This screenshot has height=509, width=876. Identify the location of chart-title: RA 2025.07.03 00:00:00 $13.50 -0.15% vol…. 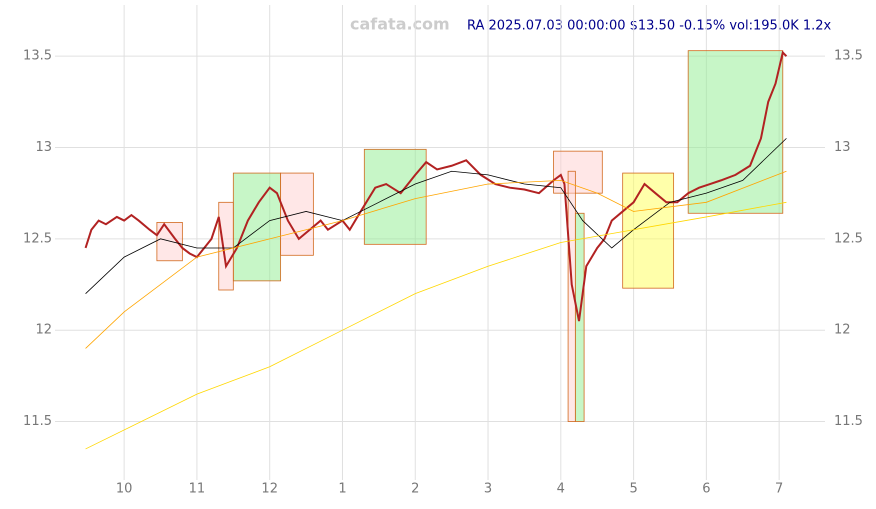
(649, 26).